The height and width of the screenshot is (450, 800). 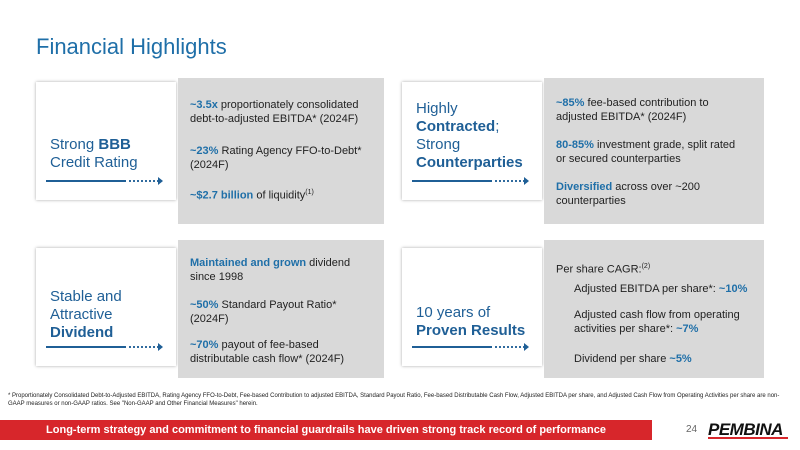 I want to click on logo-text: PEMBINA, so click(x=745, y=429).